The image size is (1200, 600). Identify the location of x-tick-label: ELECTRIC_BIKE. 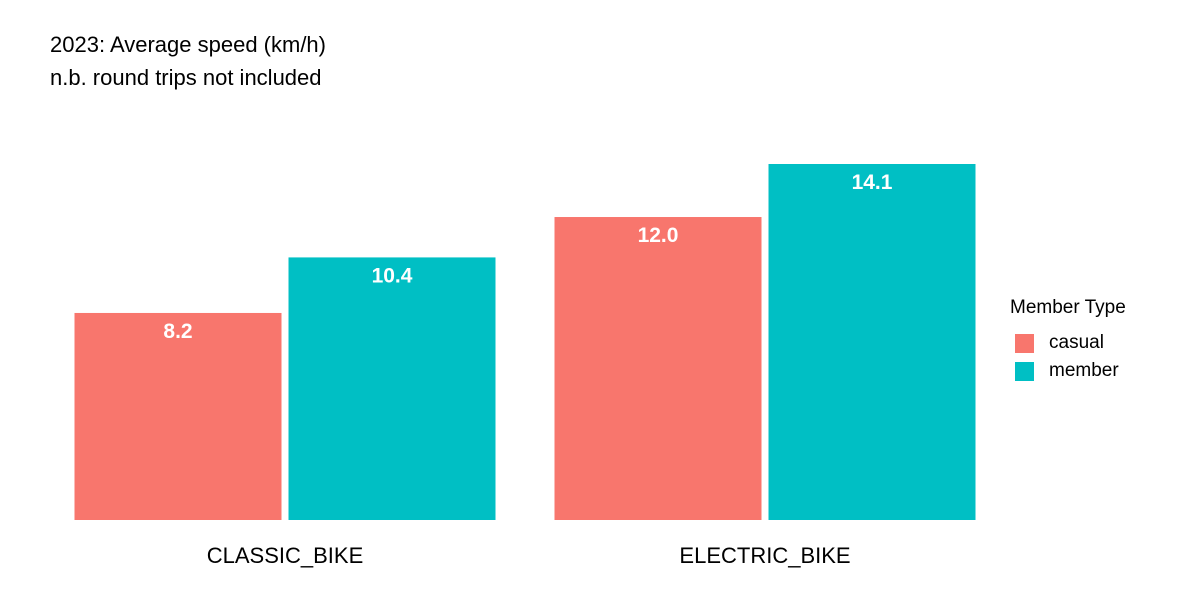
(764, 555).